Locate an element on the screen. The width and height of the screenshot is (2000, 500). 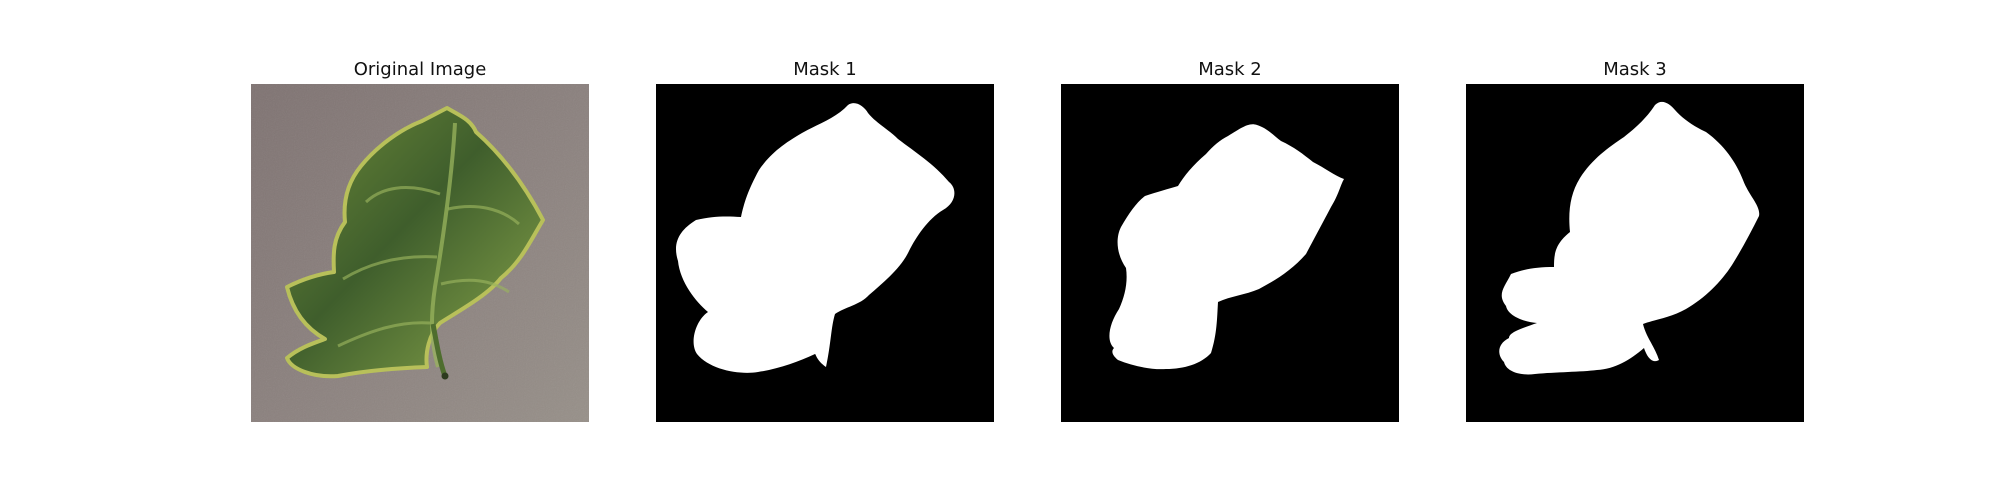
panel-mask-2: Mask 2 is located at coordinates (1230, 243).